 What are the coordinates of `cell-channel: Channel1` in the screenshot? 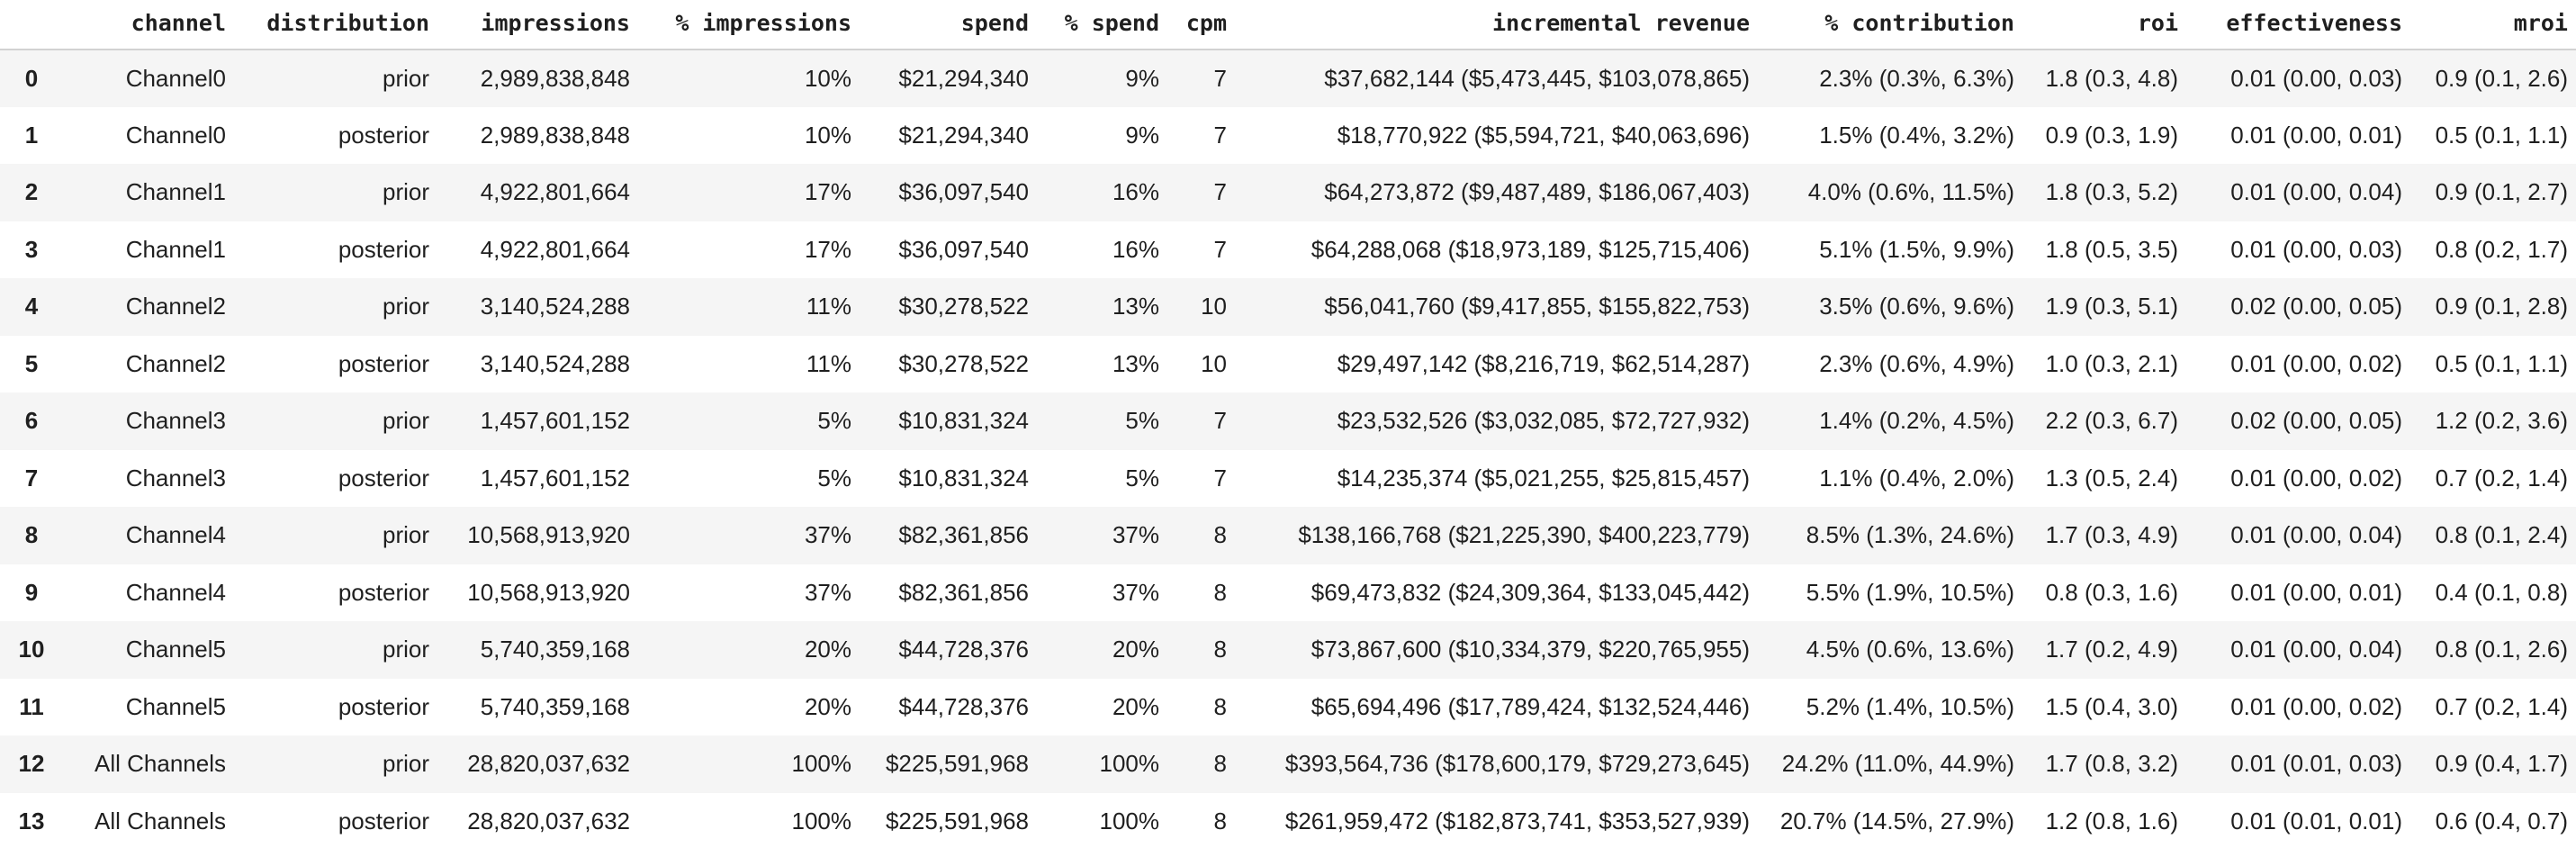 It's located at (175, 249).